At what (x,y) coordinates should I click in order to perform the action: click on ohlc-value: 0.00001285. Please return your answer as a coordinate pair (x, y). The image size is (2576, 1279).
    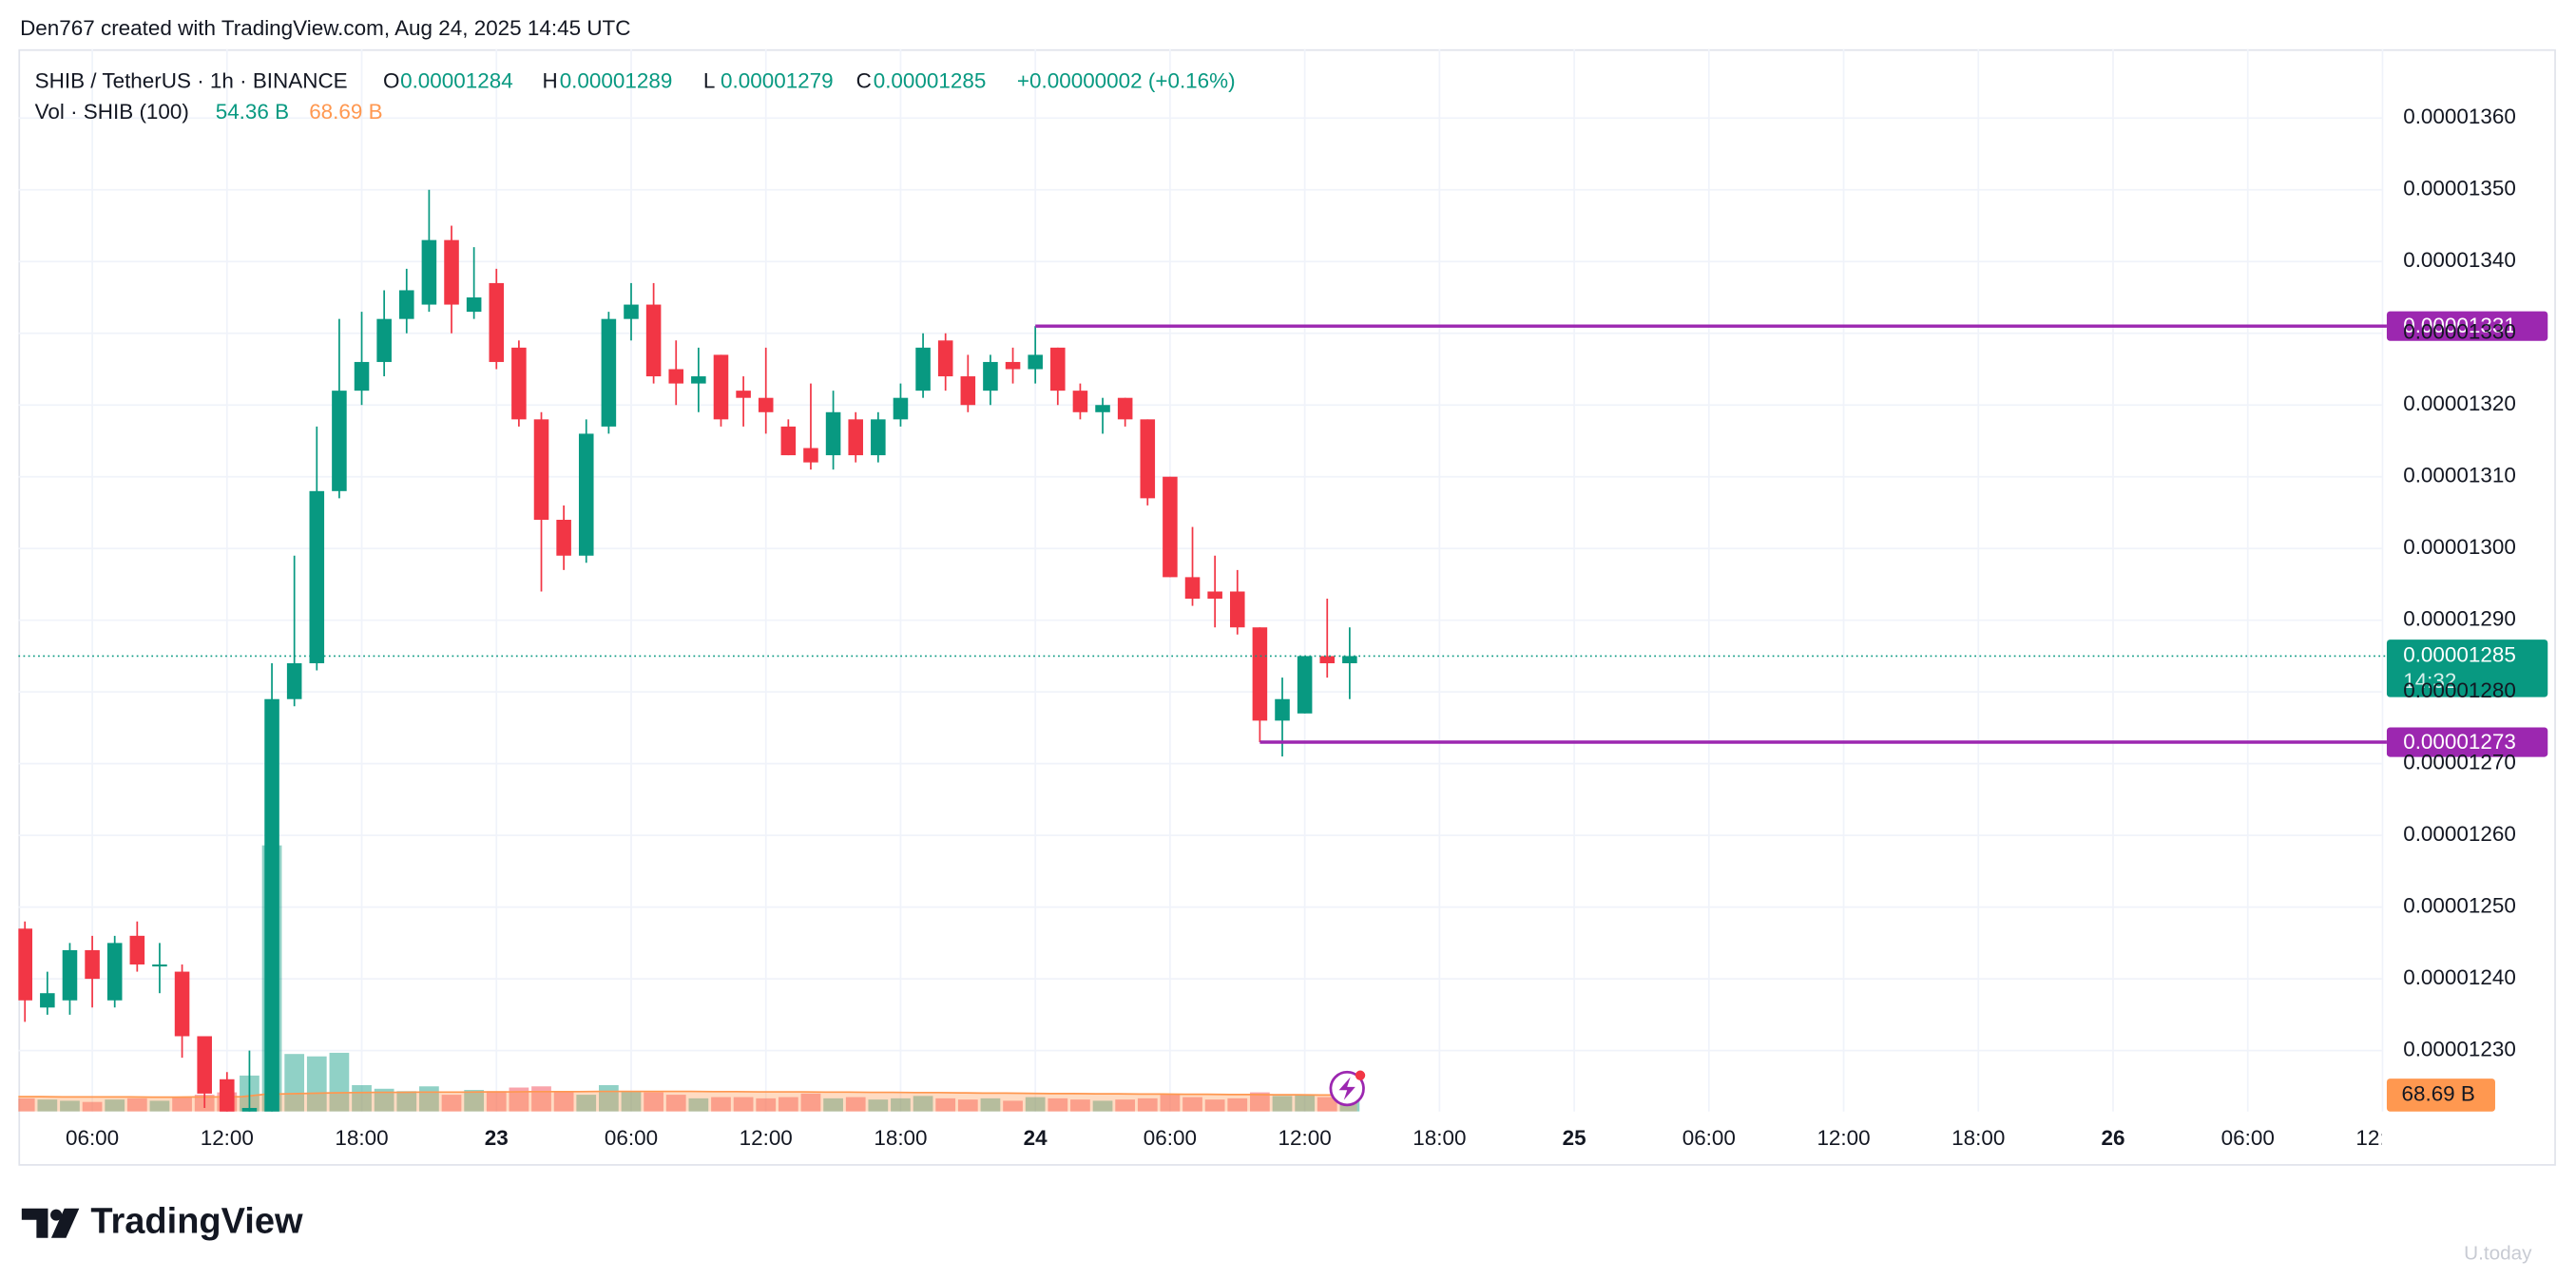
    Looking at the image, I should click on (930, 80).